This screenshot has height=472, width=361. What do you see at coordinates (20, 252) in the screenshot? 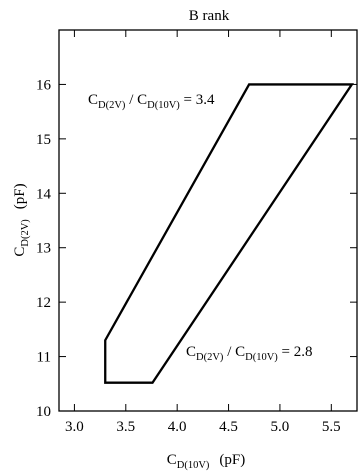
I see `y-axis-label-main: C` at bounding box center [20, 252].